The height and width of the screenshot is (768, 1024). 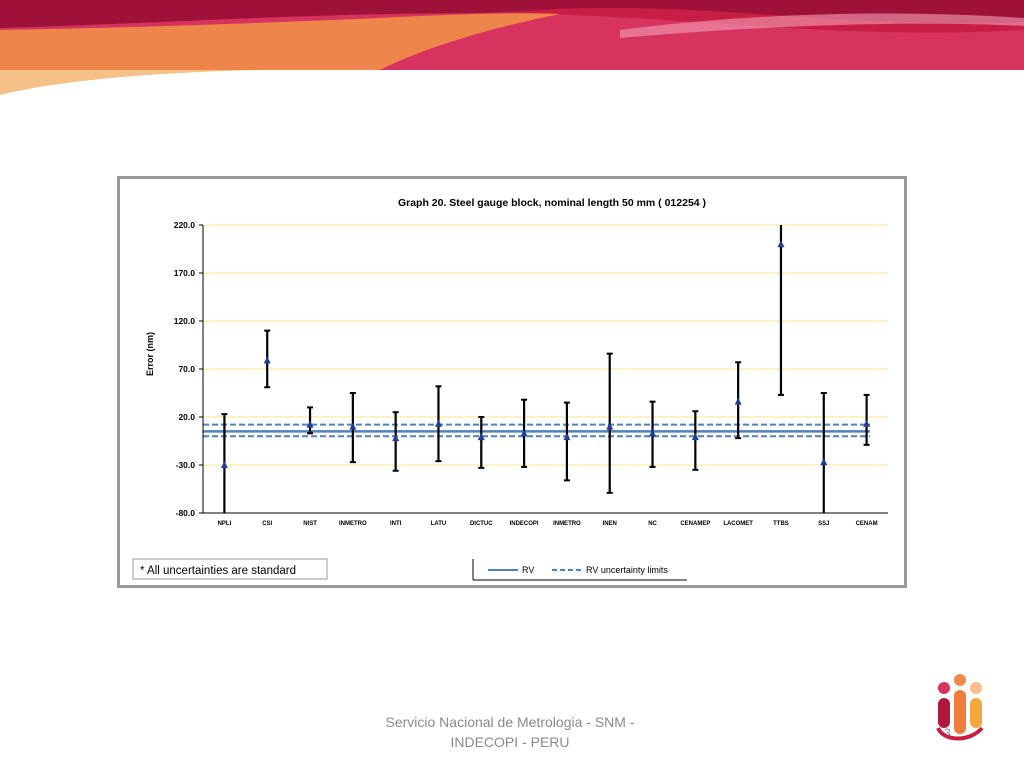 What do you see at coordinates (185, 273) in the screenshot?
I see `y-tick-label: 170.0` at bounding box center [185, 273].